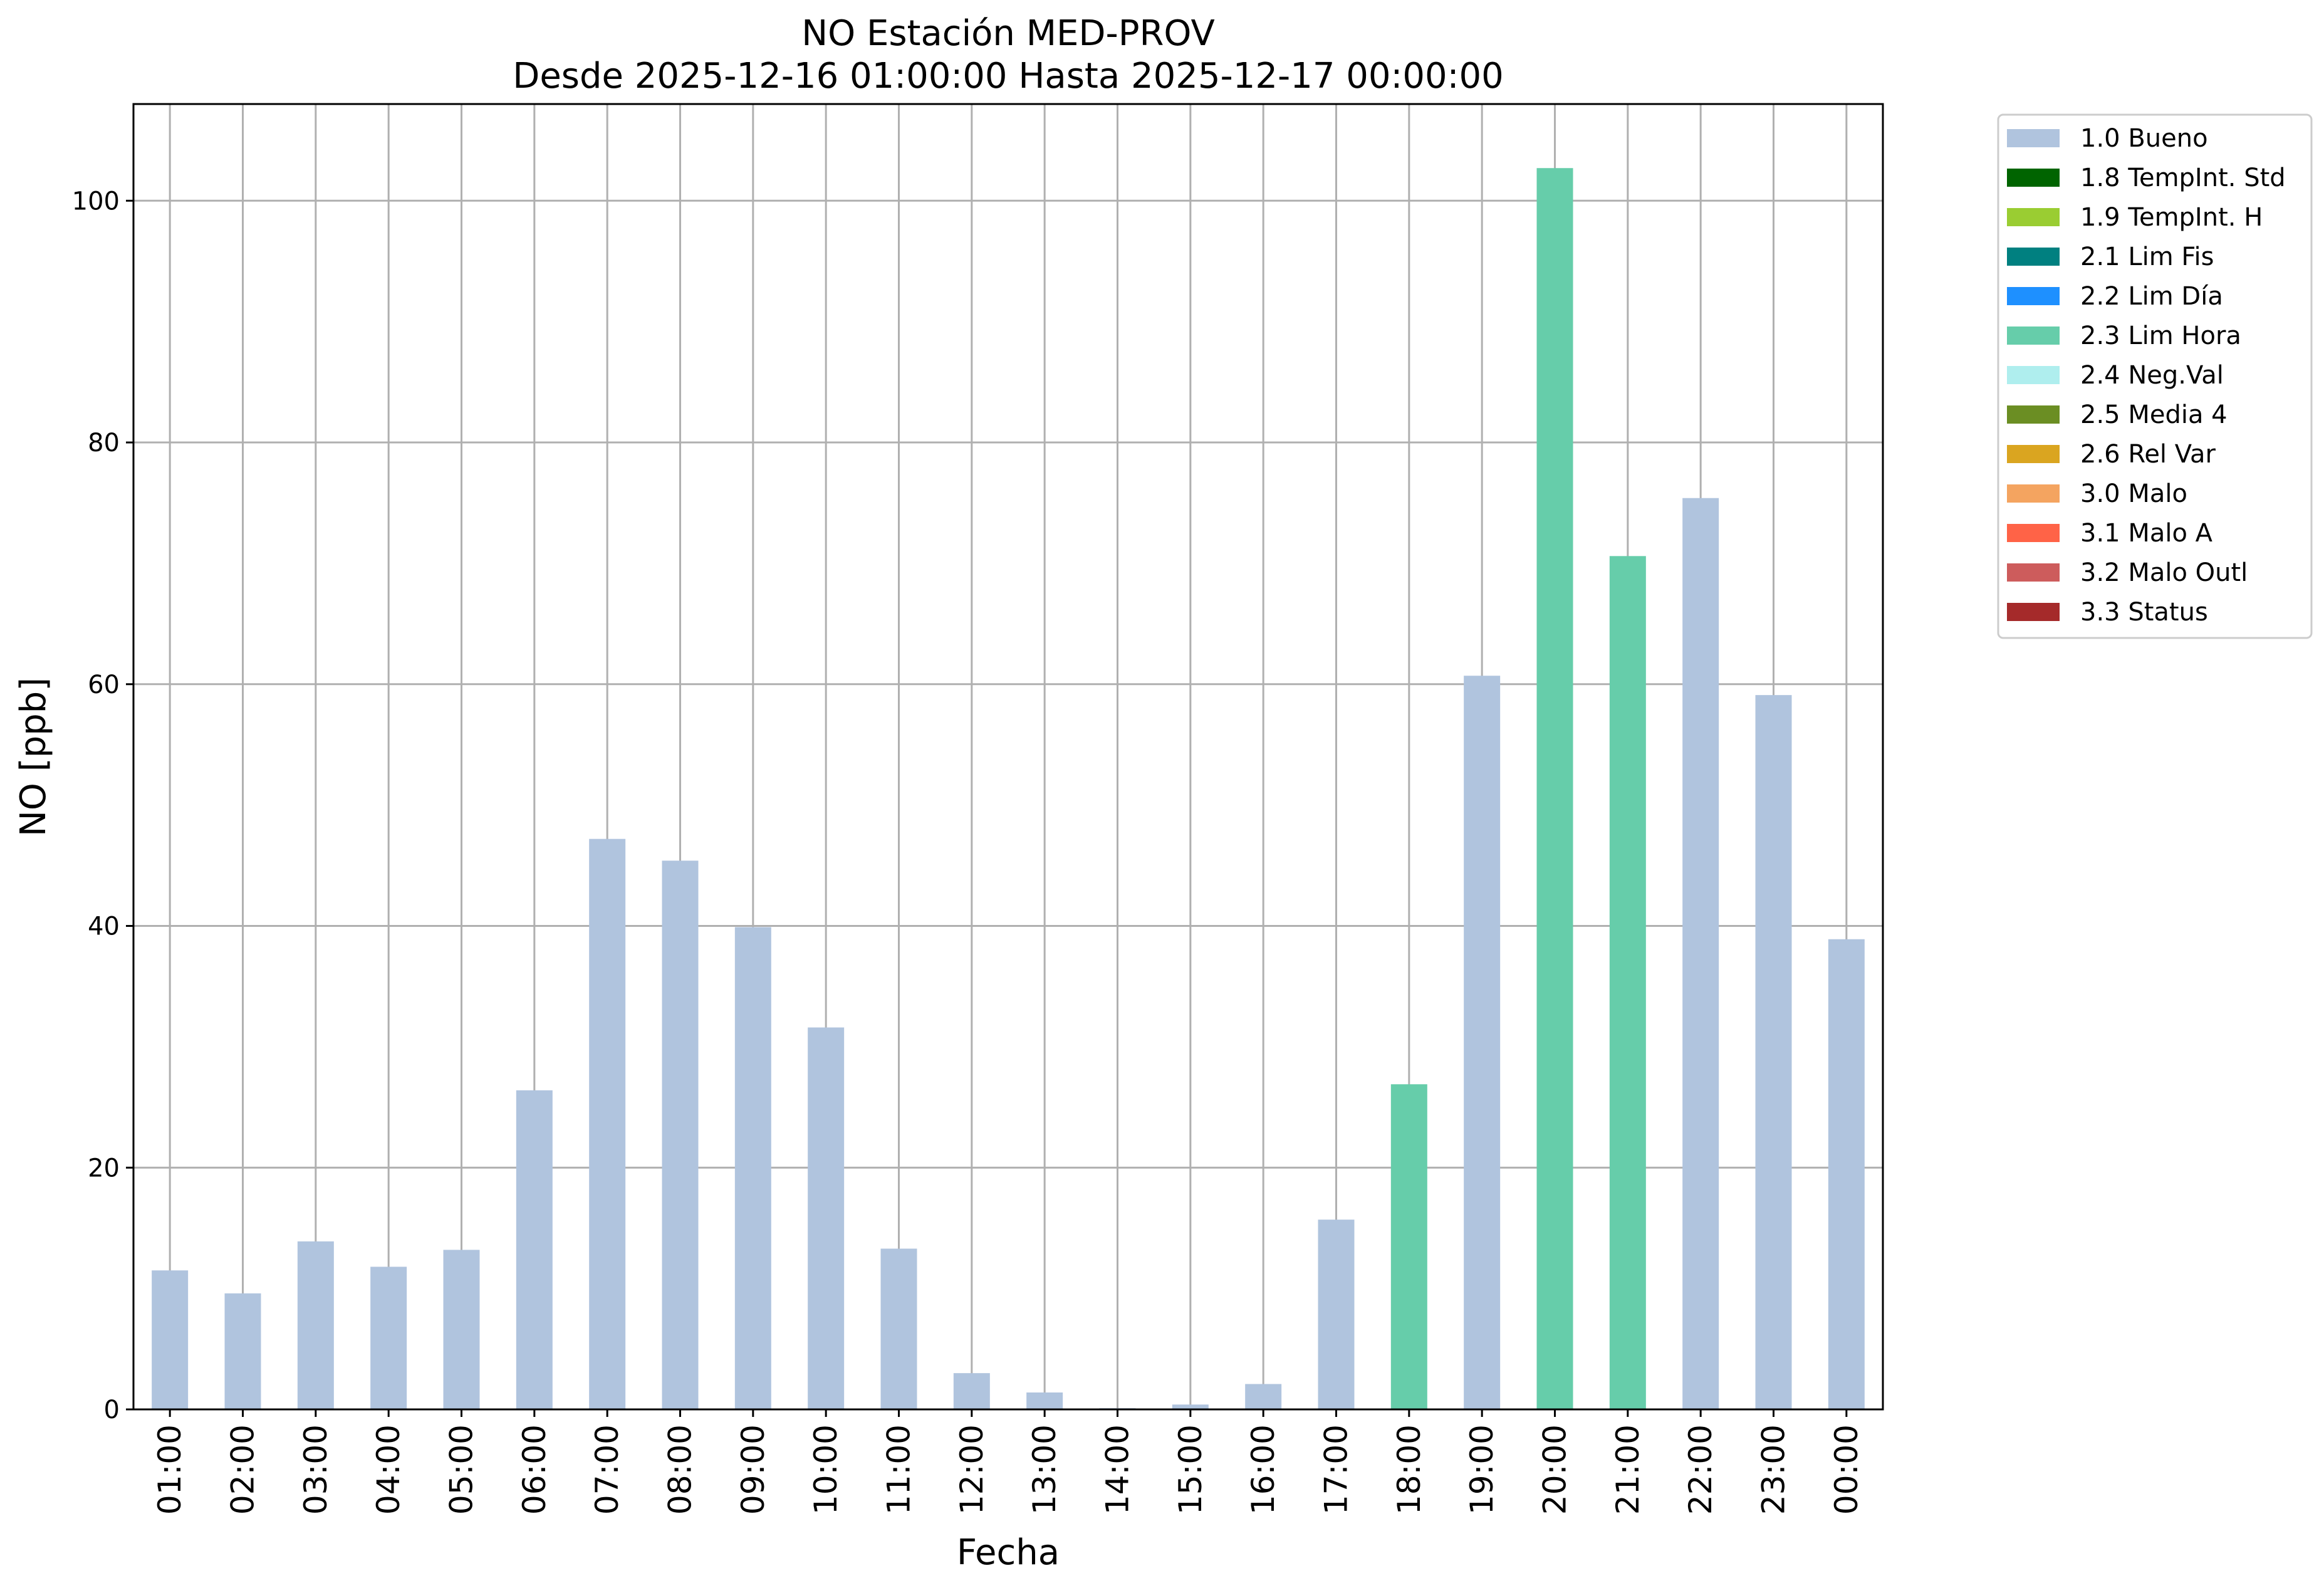 This screenshot has height=1588, width=2324. I want to click on y-tick-label: 40, so click(104, 927).